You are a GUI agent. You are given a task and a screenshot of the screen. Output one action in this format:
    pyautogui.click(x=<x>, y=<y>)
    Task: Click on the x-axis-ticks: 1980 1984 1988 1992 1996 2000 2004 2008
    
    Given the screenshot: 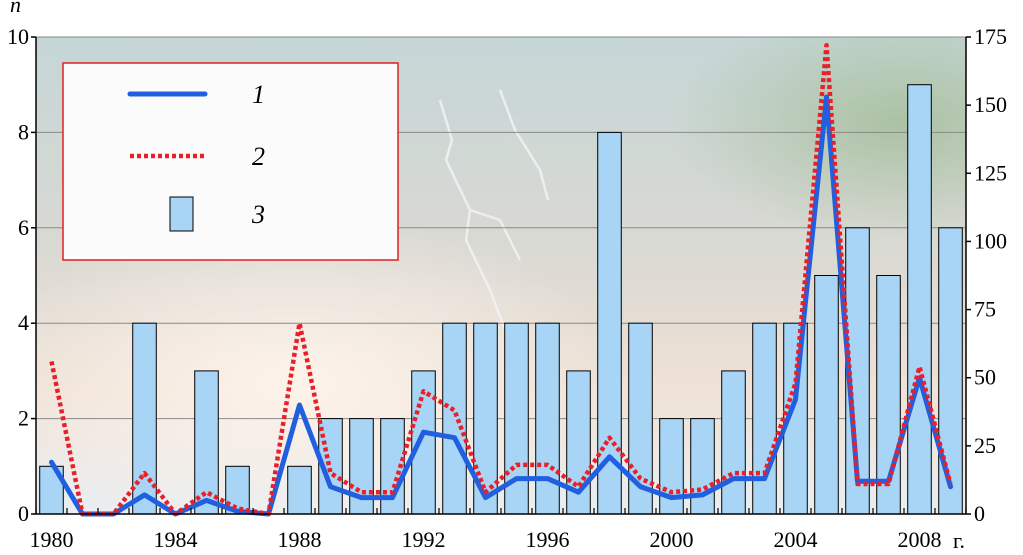 What is the action you would take?
    pyautogui.click(x=498, y=530)
    